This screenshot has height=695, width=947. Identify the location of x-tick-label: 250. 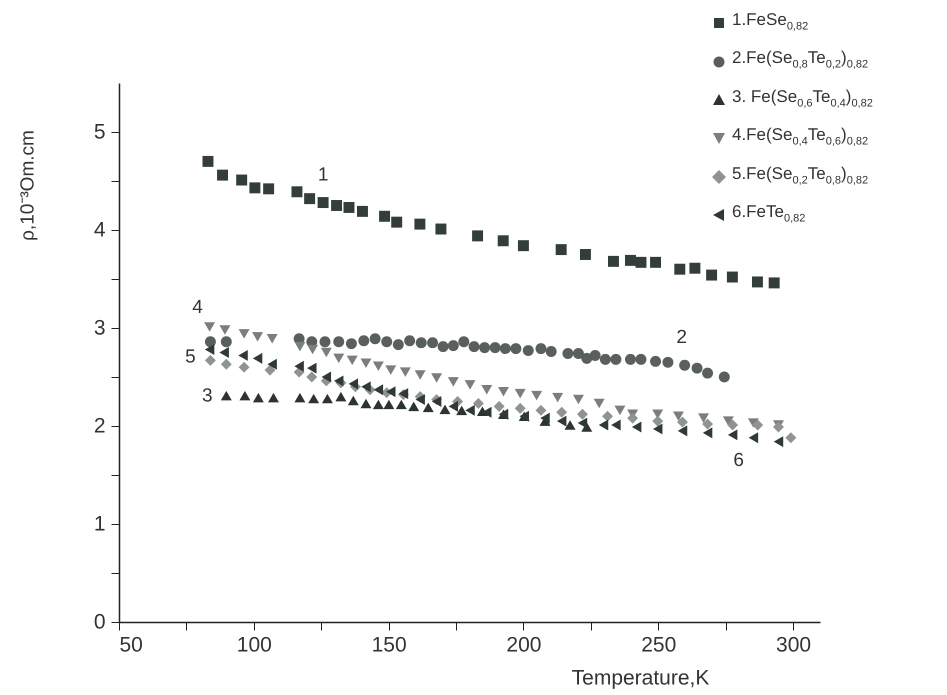
(658, 645).